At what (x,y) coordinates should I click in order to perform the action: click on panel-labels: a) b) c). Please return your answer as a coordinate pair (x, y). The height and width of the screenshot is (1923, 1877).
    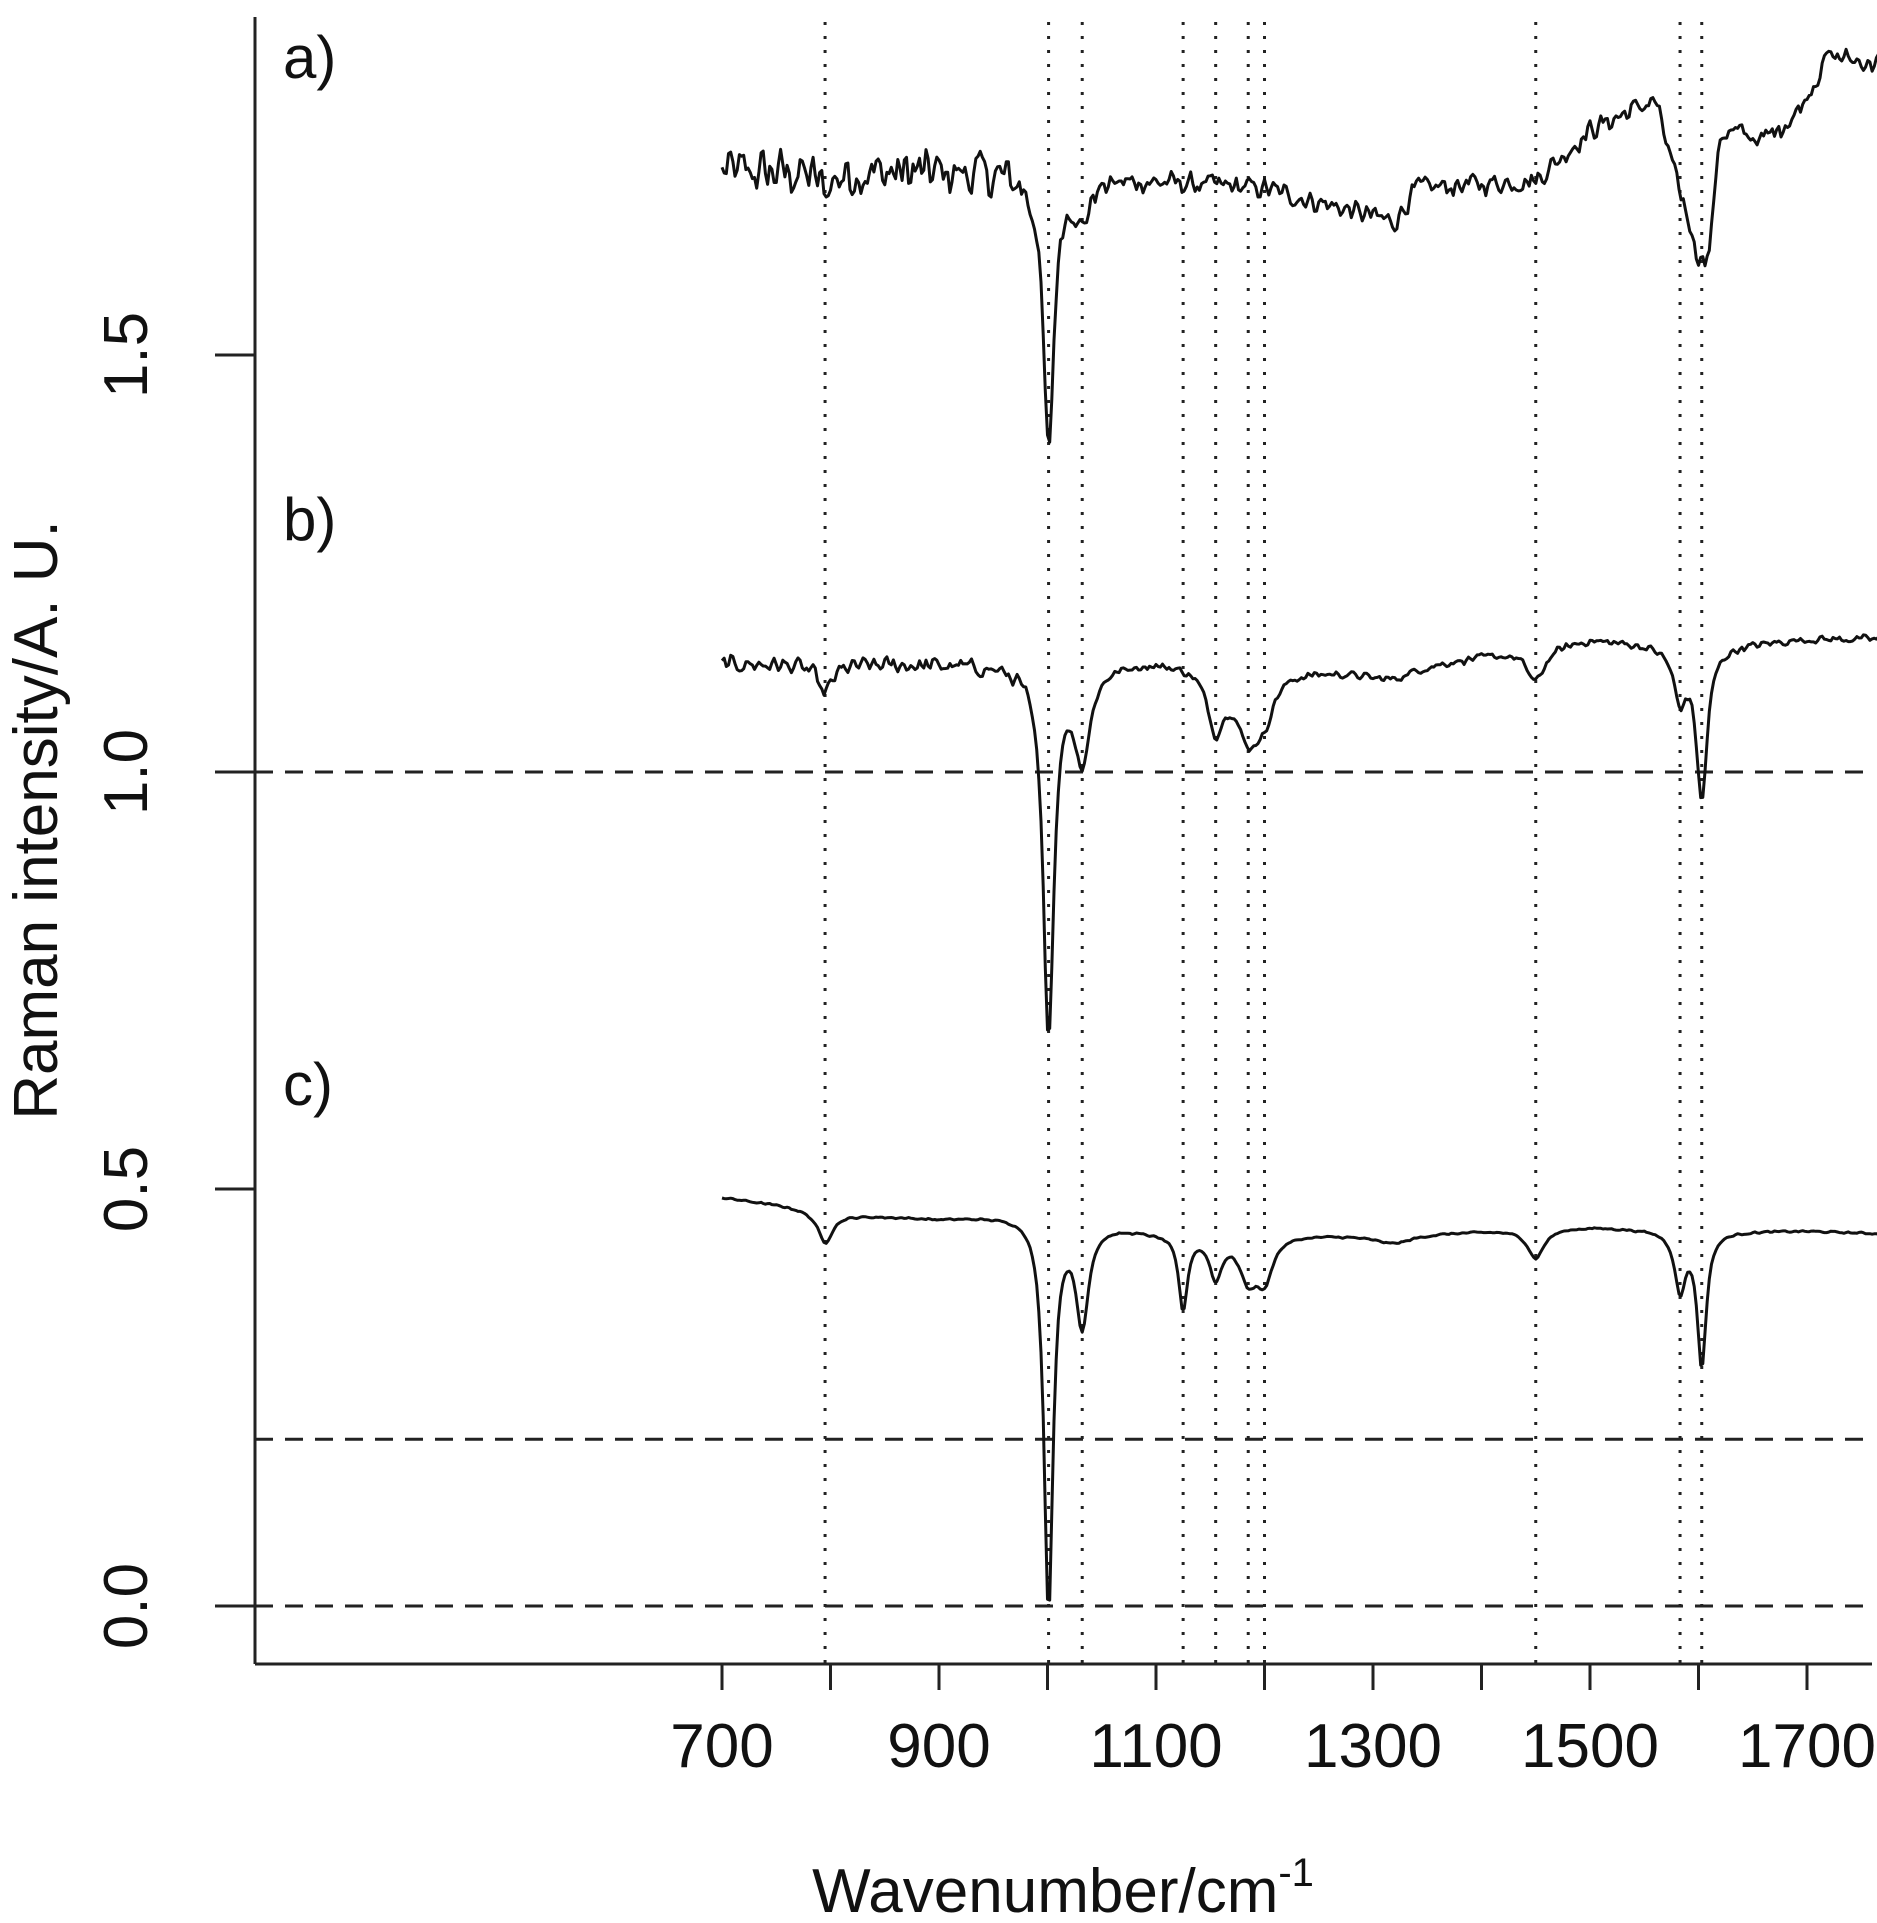
    Looking at the image, I should click on (309, 571).